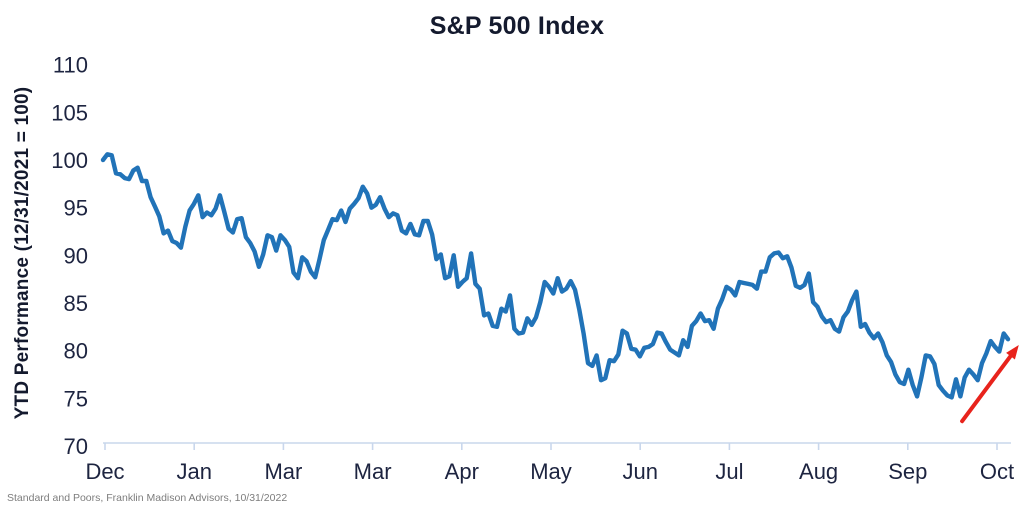 The image size is (1023, 512). I want to click on y-tick-label: 85, so click(76, 303).